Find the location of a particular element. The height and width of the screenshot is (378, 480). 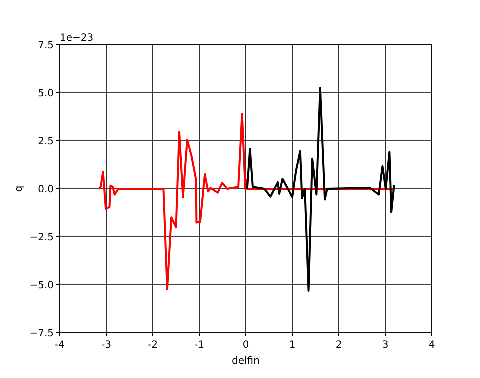

y-tick-label: 7.5 is located at coordinates (46, 46).